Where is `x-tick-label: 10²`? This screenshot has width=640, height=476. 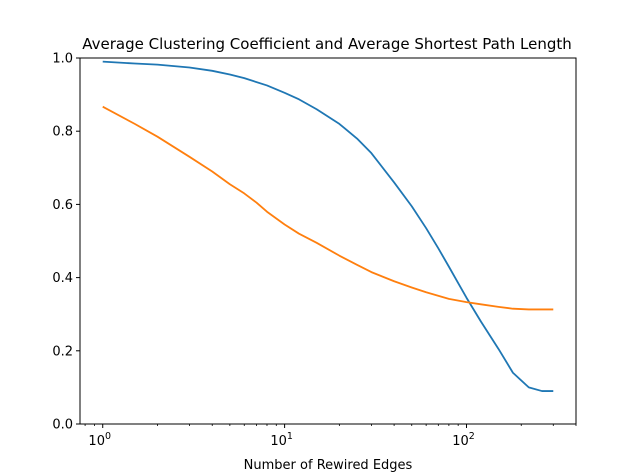
x-tick-label: 10² is located at coordinates (463, 440).